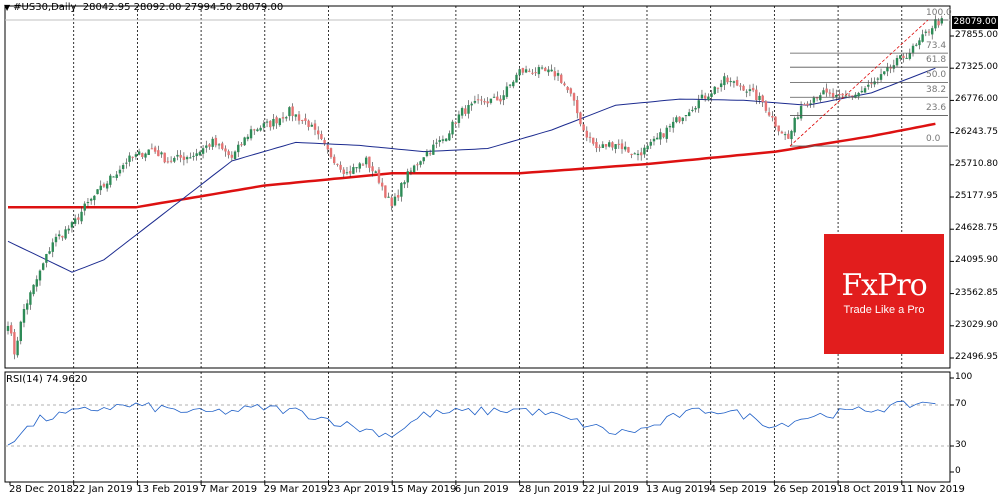 The width and height of the screenshot is (1000, 500). I want to click on dropdown-triangle-icon: ▼, so click(7, 7).